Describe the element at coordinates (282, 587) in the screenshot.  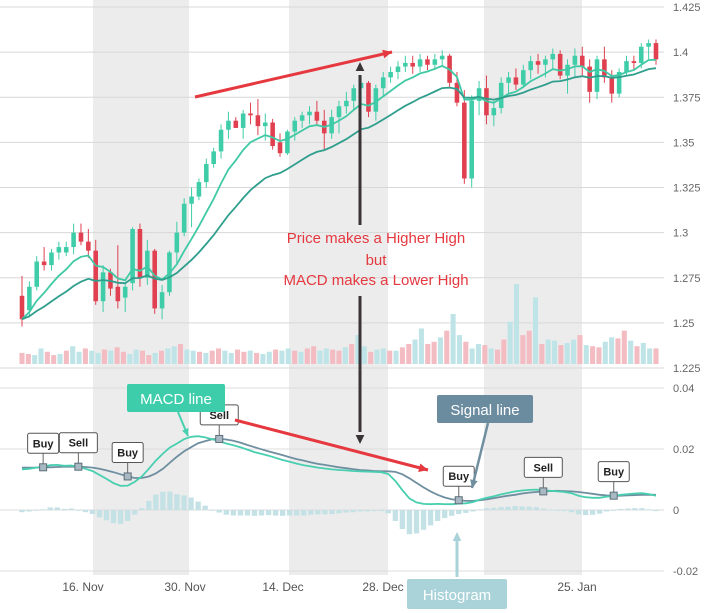
I see `date-tick-label: 14. Dec` at that location.